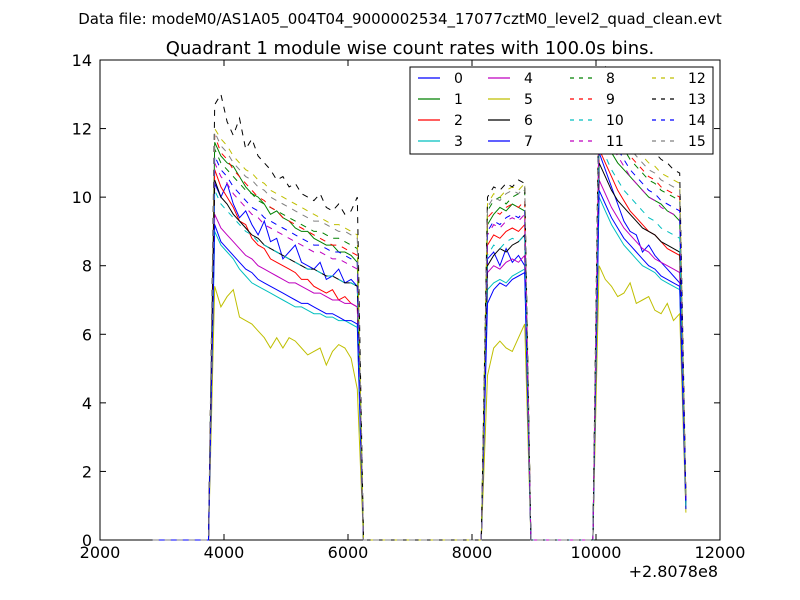 The height and width of the screenshot is (600, 800). I want to click on legend-label-9: 9, so click(610, 100).